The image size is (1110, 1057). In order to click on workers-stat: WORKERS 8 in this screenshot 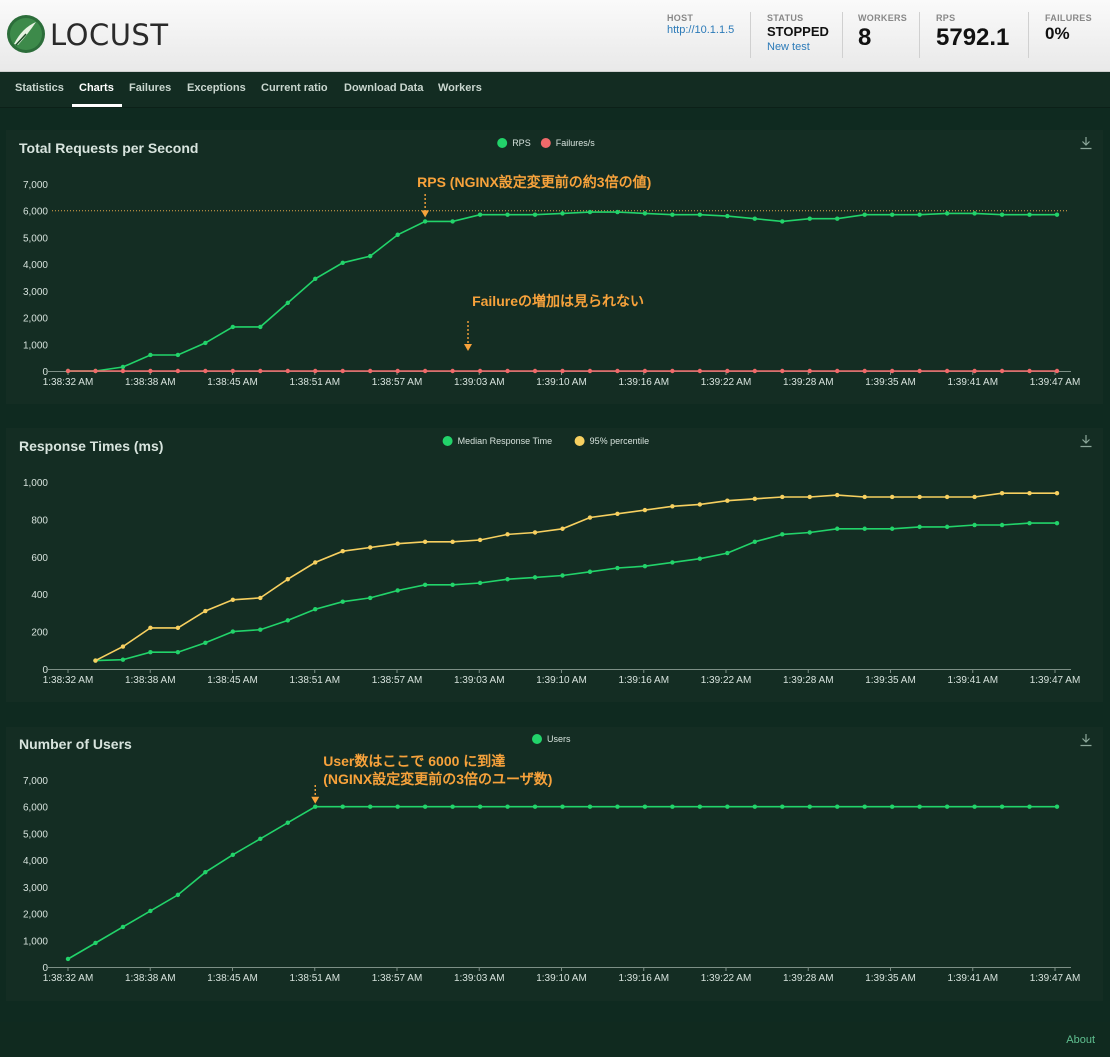, I will do `click(882, 32)`.